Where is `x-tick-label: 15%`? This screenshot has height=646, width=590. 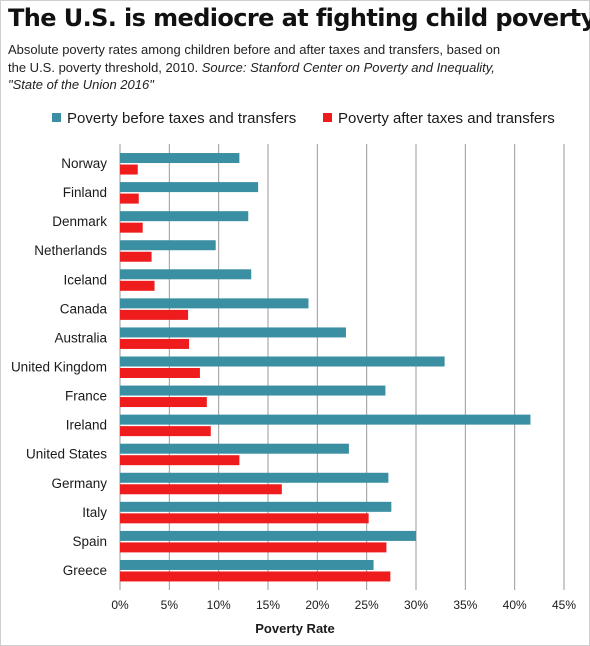
x-tick-label: 15% is located at coordinates (268, 605).